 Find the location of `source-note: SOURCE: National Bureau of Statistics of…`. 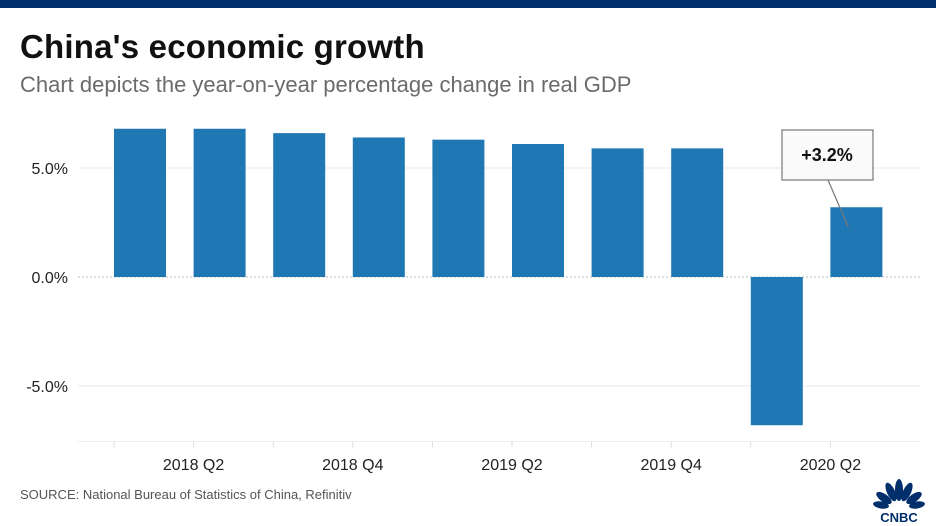

source-note: SOURCE: National Bureau of Statistics of… is located at coordinates (186, 494).